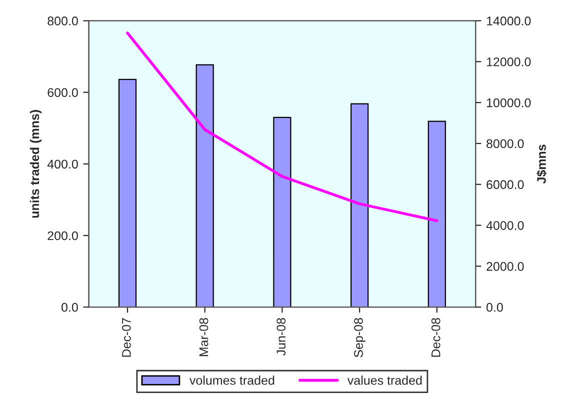 The height and width of the screenshot is (415, 573). I want to click on x-tick-label: Mar-08, so click(203, 337).